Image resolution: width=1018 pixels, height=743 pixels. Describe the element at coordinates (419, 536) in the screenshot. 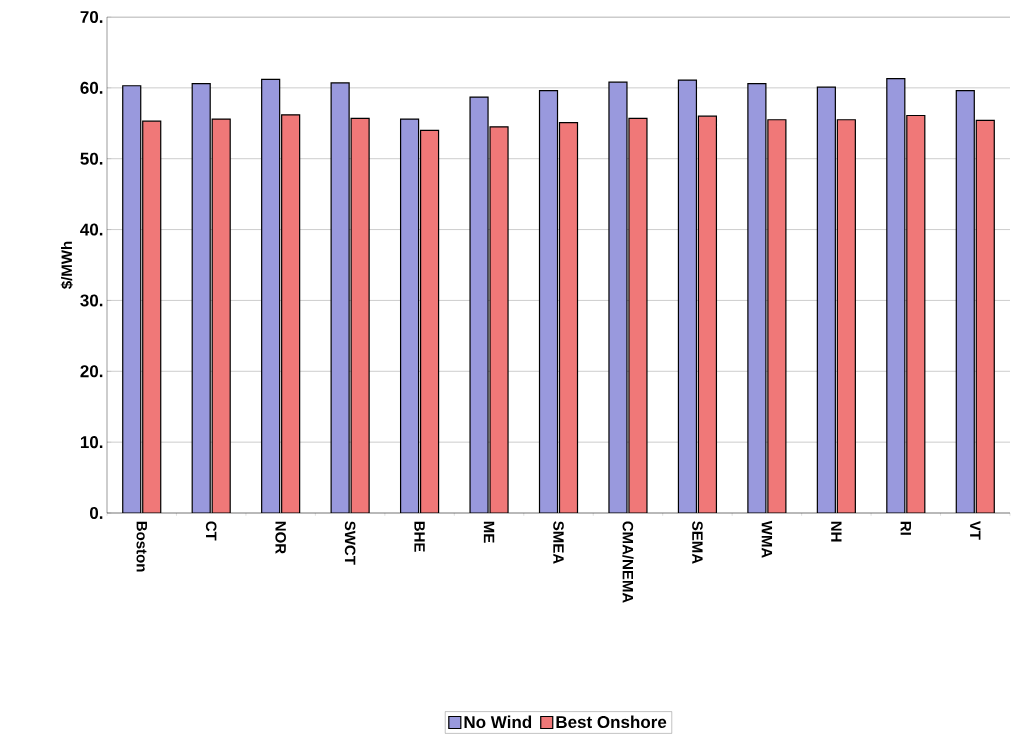

I see `x-tick-label: BHE` at that location.